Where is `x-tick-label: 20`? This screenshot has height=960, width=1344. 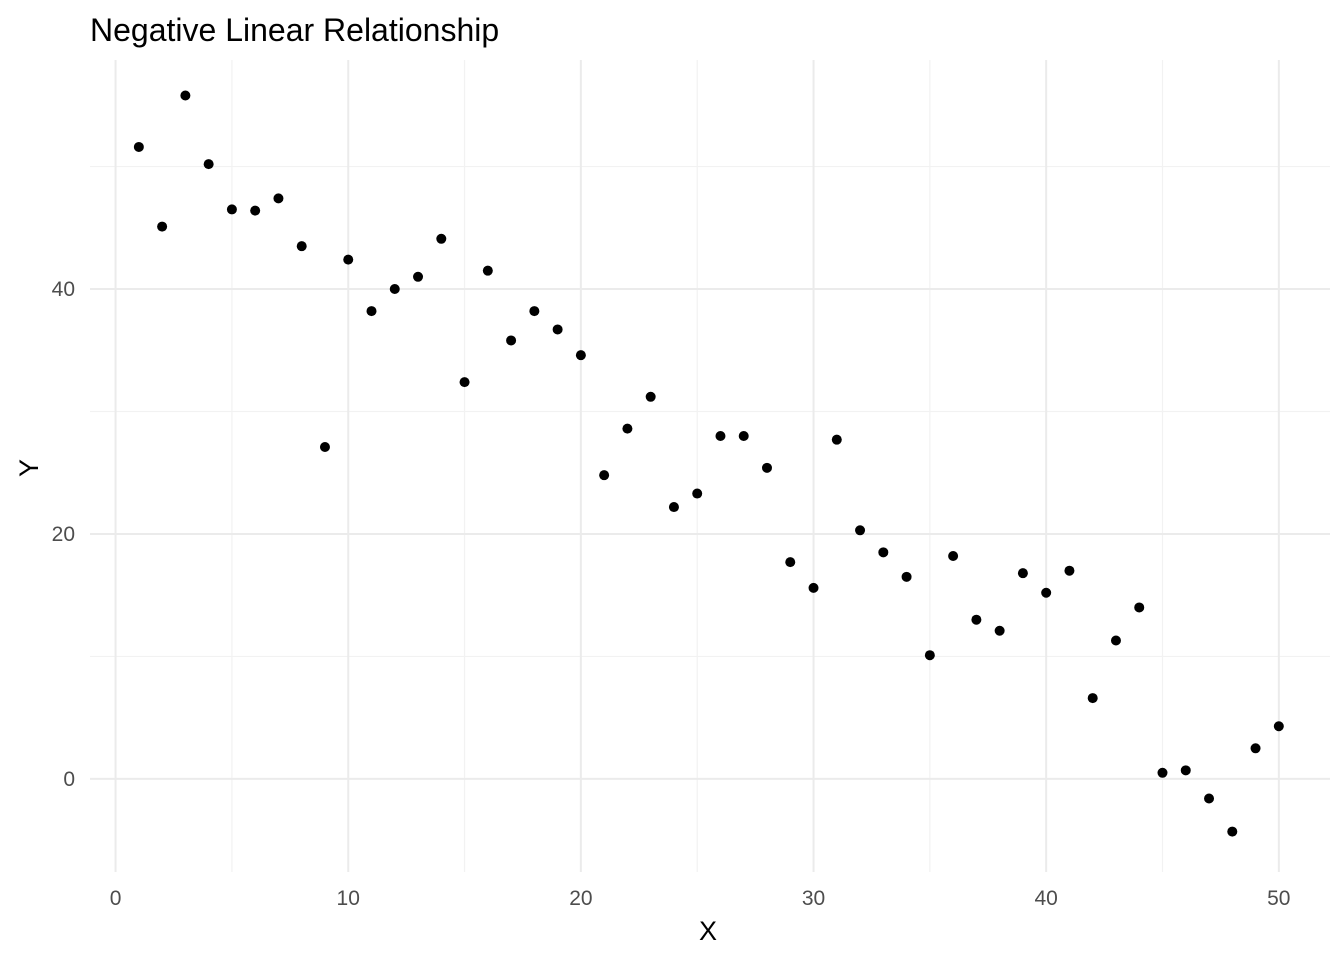 x-tick-label: 20 is located at coordinates (580, 898).